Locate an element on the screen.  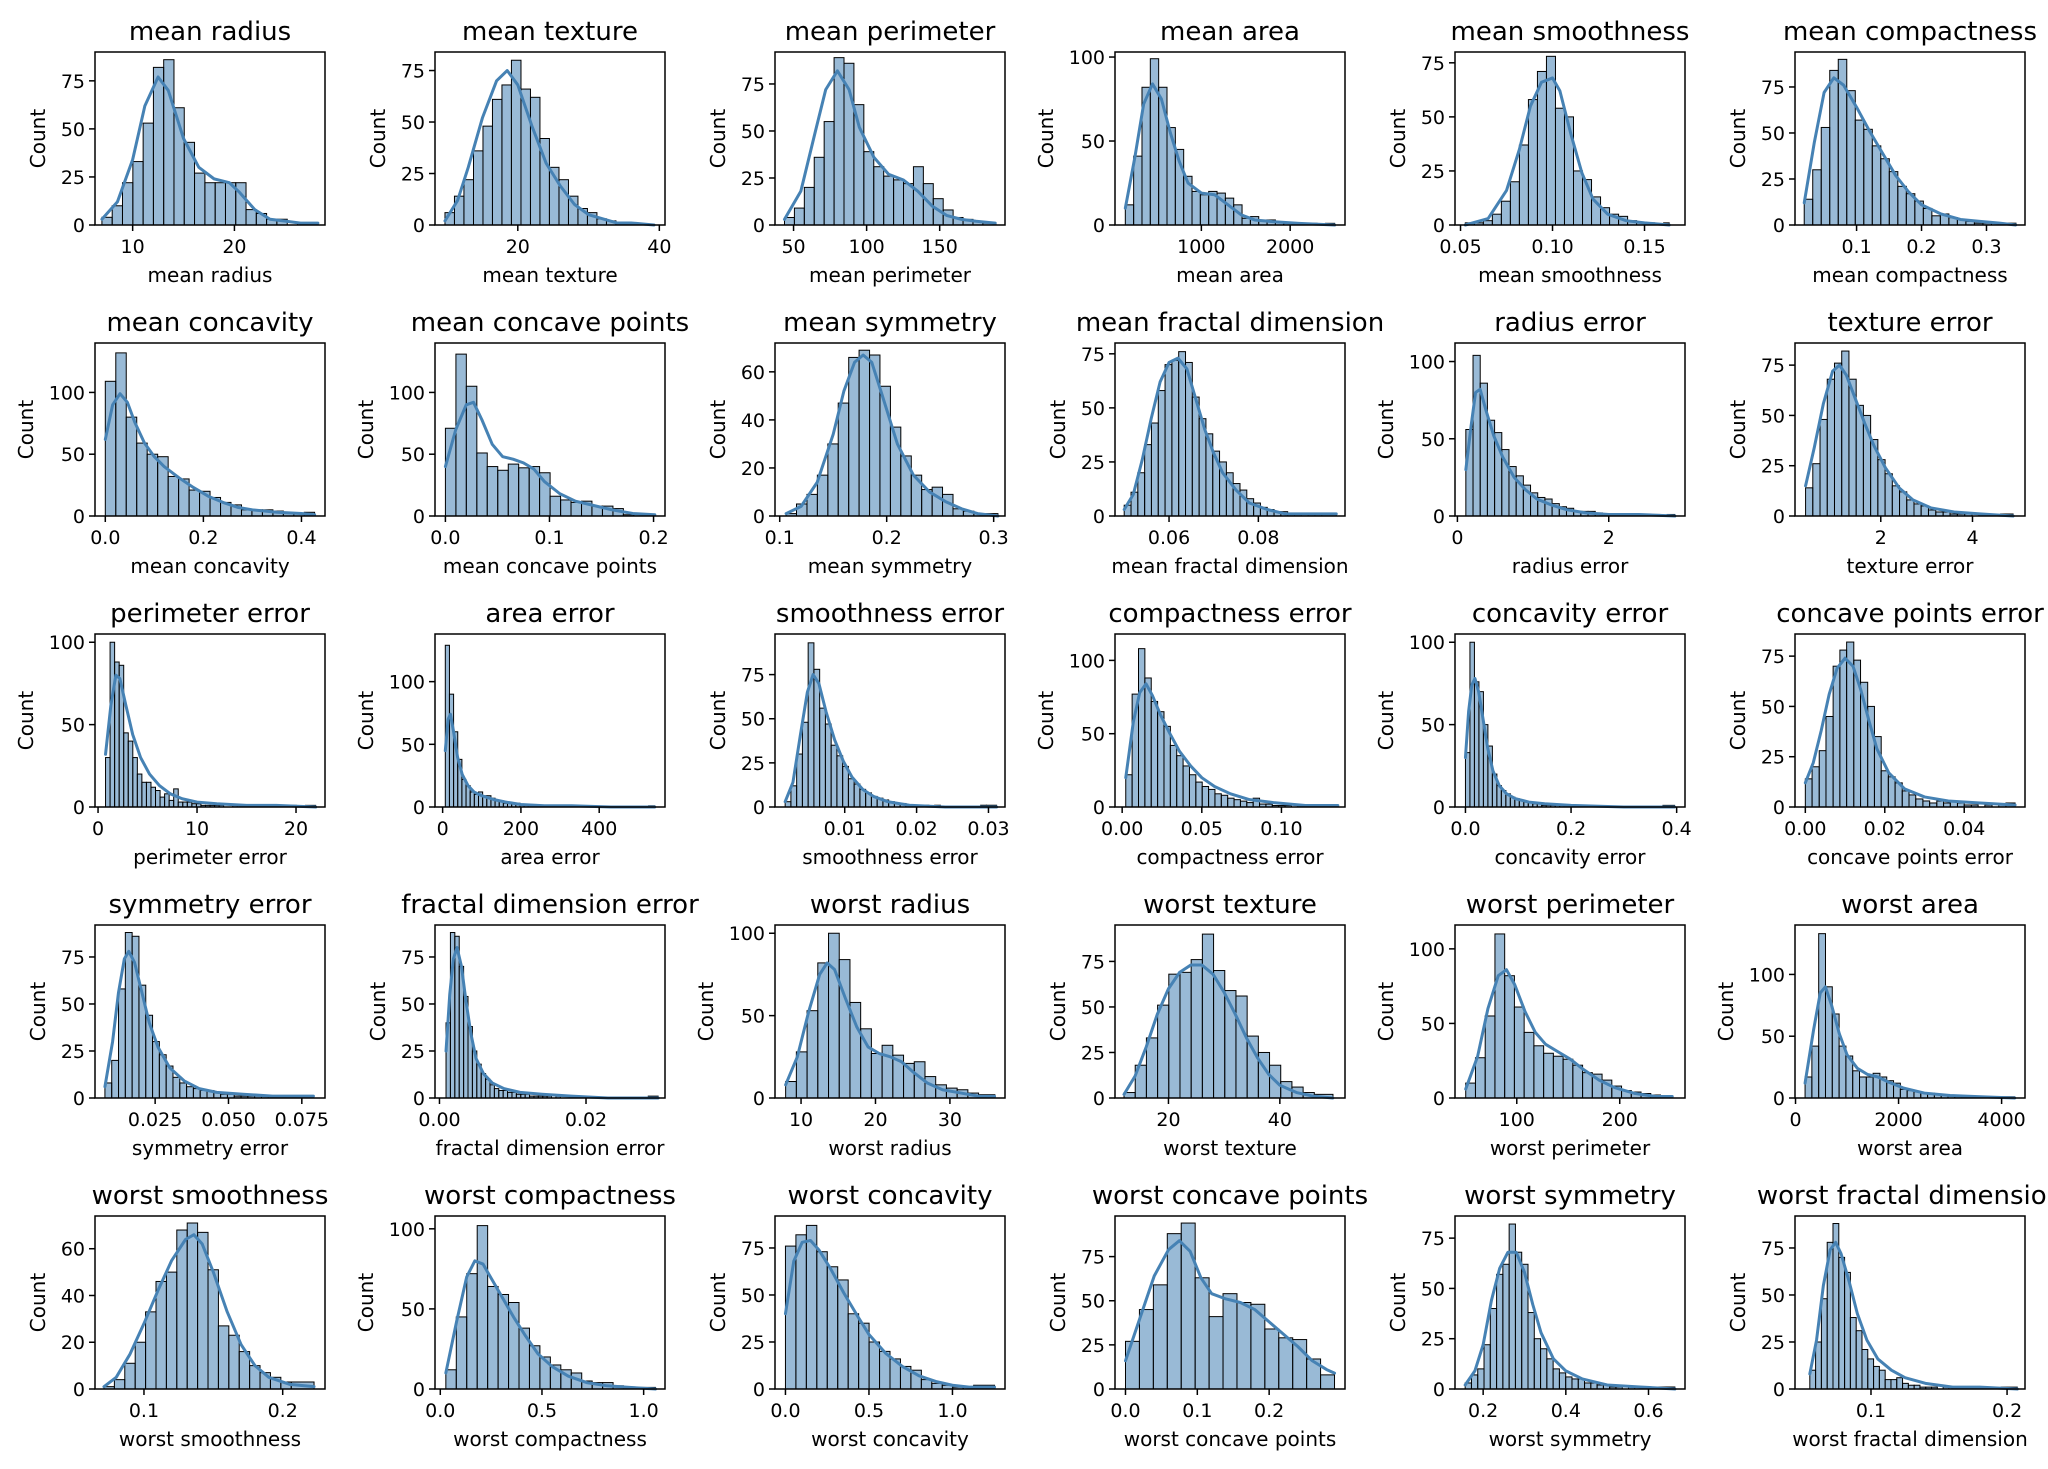
x-tick-label: 0.2 is located at coordinates (653, 538).